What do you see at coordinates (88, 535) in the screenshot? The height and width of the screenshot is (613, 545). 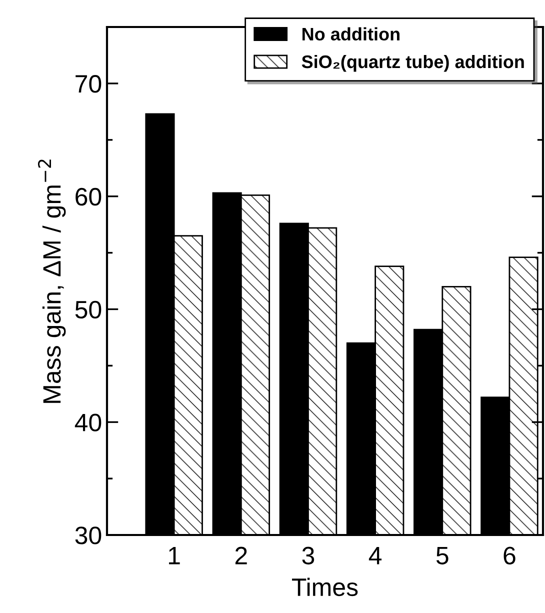 I see `y-tick-label: 30` at bounding box center [88, 535].